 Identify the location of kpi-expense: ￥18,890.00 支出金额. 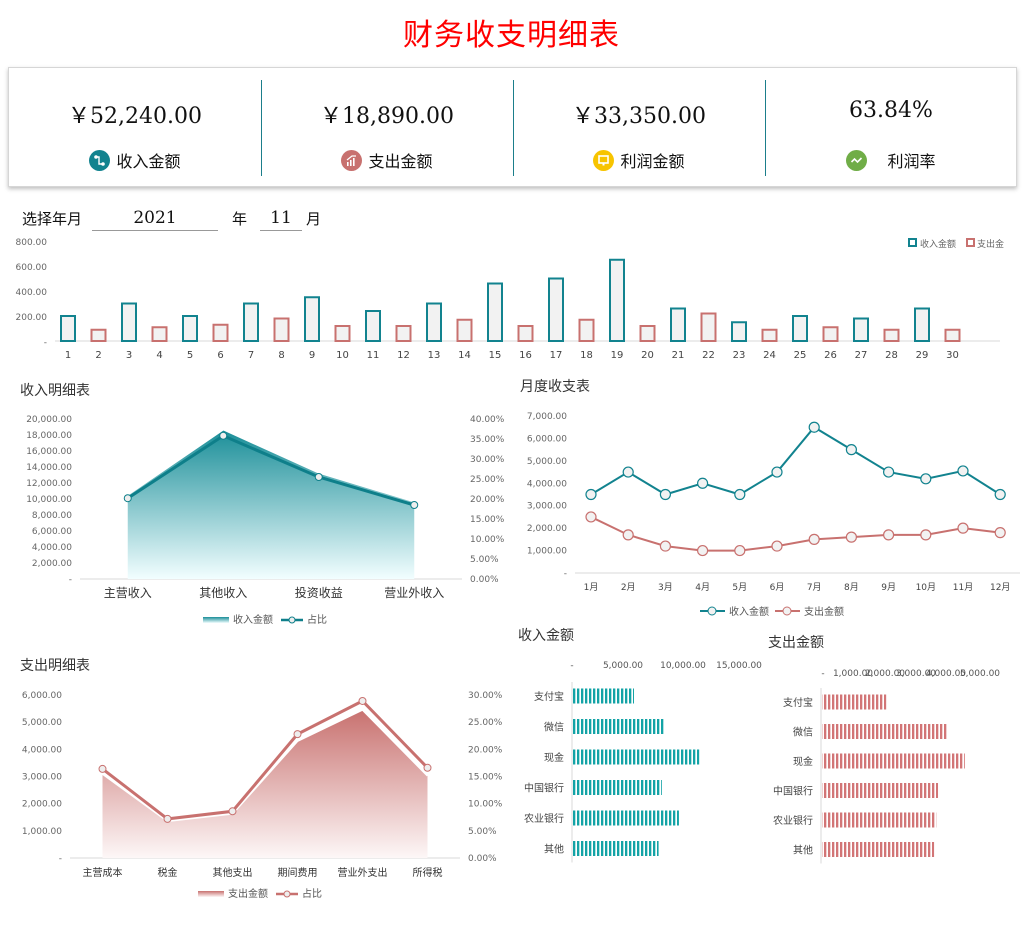
(387, 128).